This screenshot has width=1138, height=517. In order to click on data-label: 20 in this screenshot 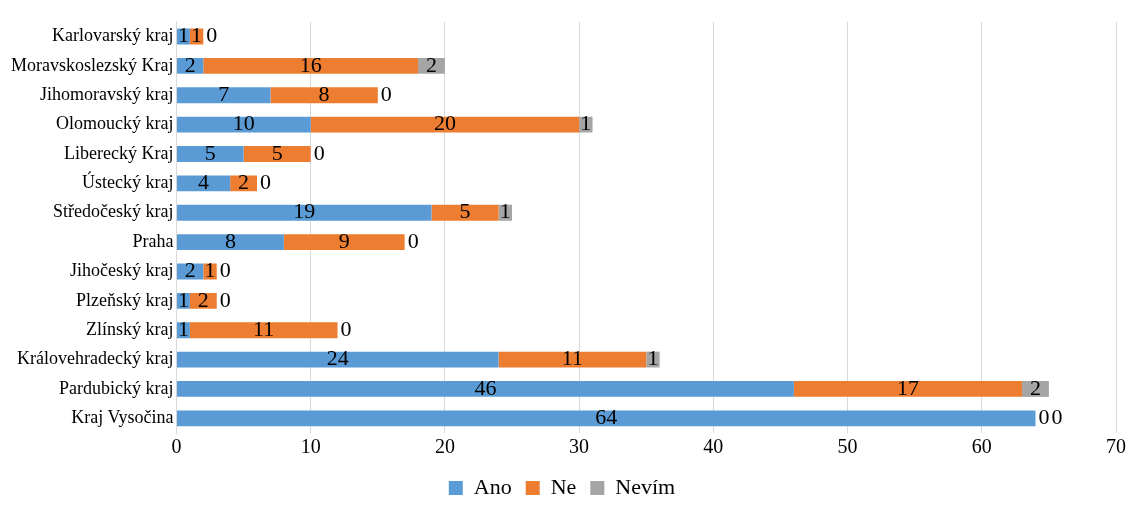, I will do `click(444, 123)`.